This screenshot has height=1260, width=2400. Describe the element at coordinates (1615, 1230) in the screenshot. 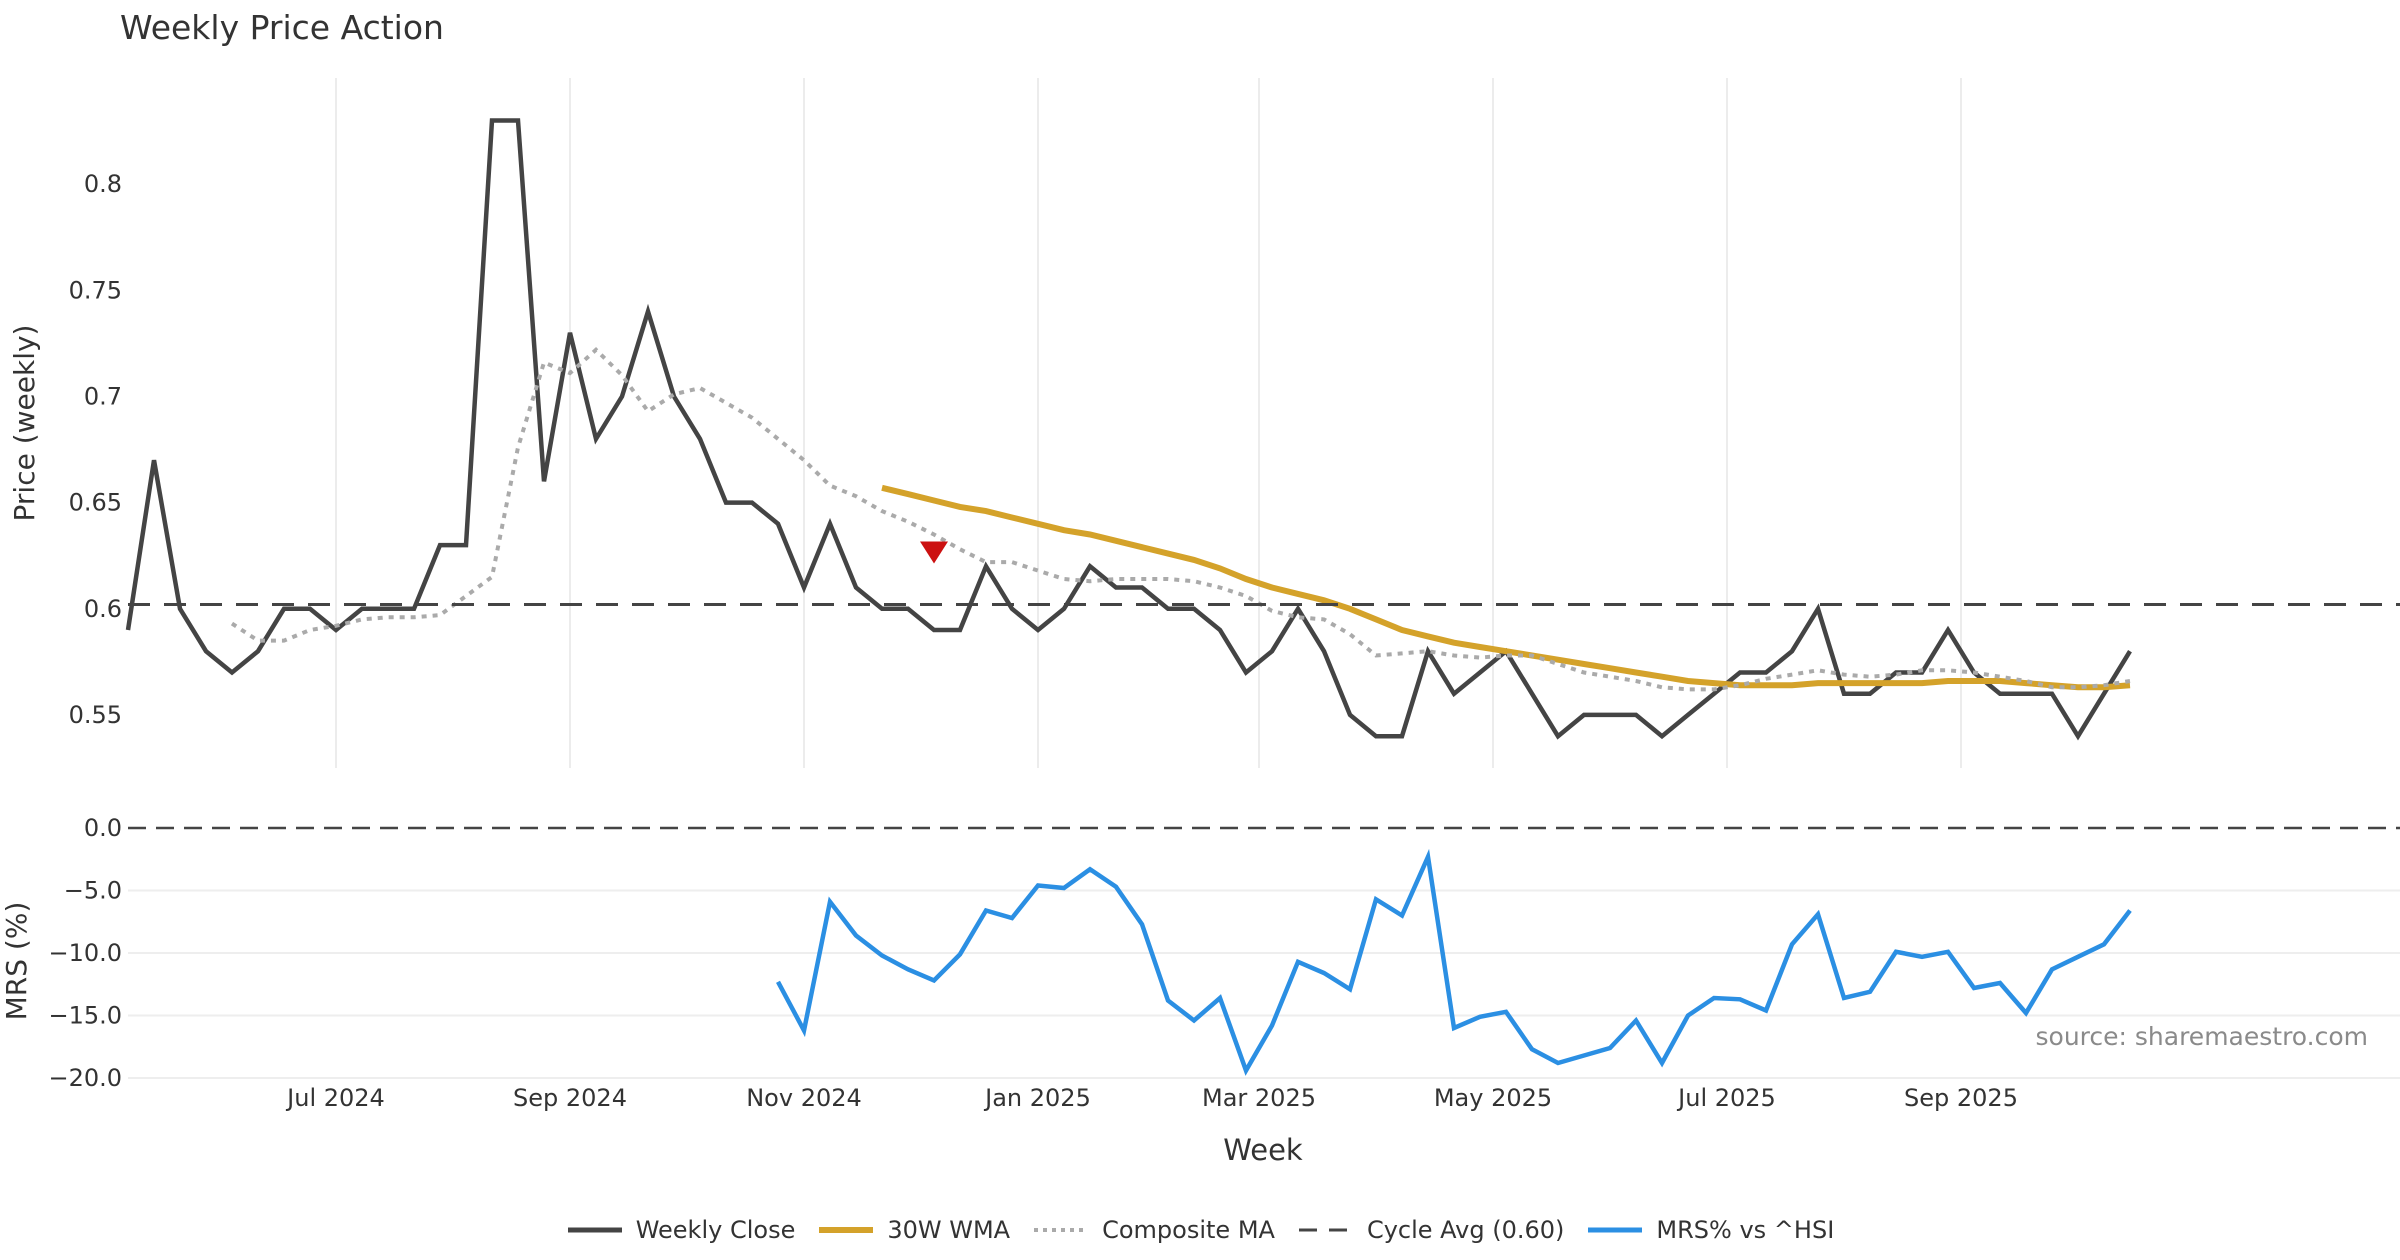

I see `legend-swatch-mrs` at that location.